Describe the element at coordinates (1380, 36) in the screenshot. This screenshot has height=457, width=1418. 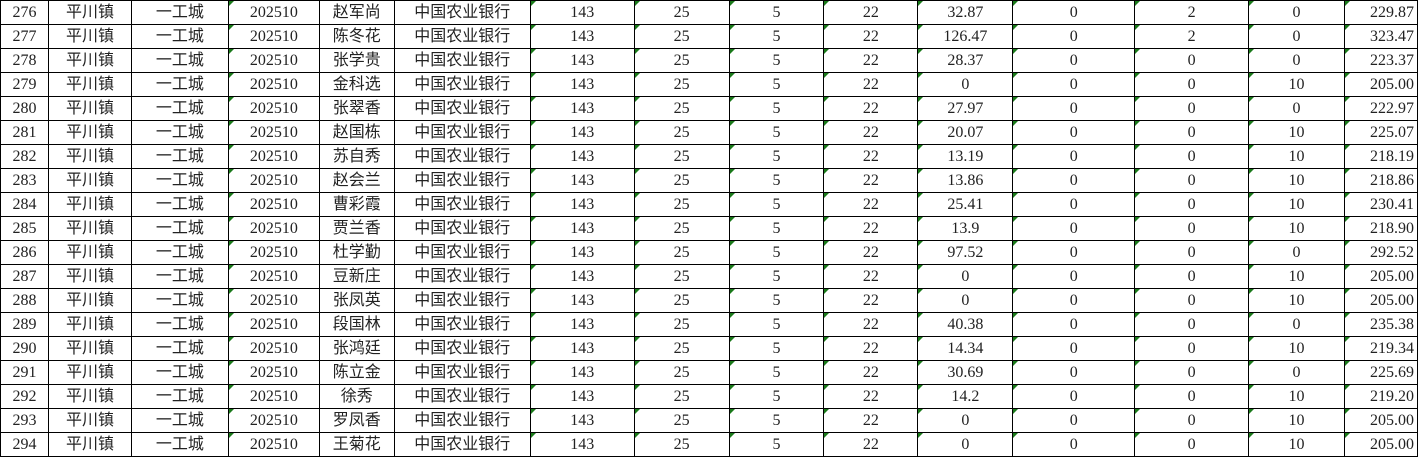
I see `cell-total: 323.47` at that location.